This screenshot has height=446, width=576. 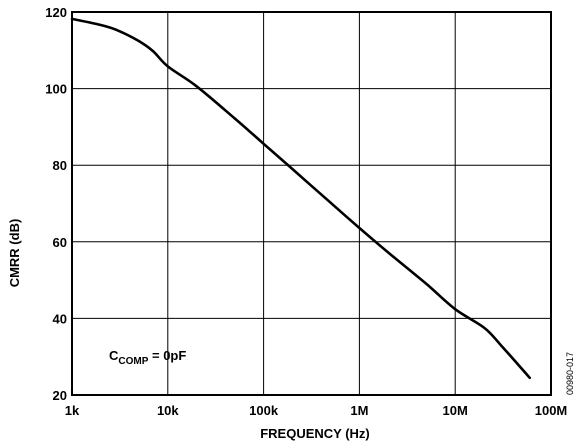 What do you see at coordinates (60, 318) in the screenshot?
I see `y-tick-label: 40` at bounding box center [60, 318].